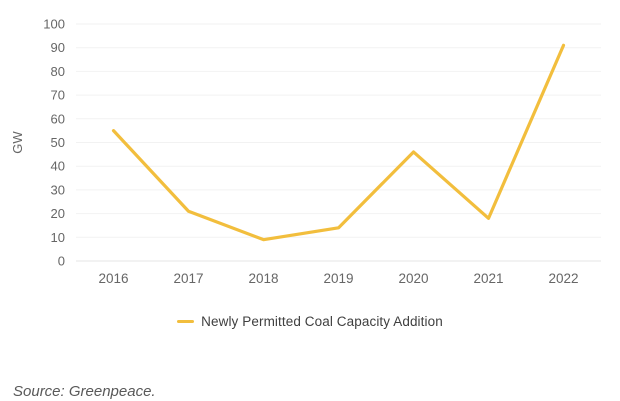  Describe the element at coordinates (338, 278) in the screenshot. I see `x-tick-label: 2019` at that location.